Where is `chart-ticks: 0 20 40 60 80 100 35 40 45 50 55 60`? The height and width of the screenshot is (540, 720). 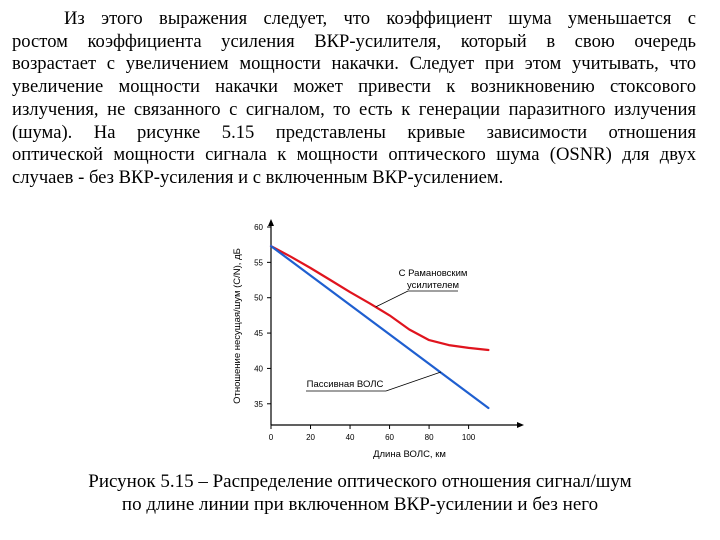
chart-ticks: 0 20 40 60 80 100 35 40 45 50 55 60 is located at coordinates (365, 332).